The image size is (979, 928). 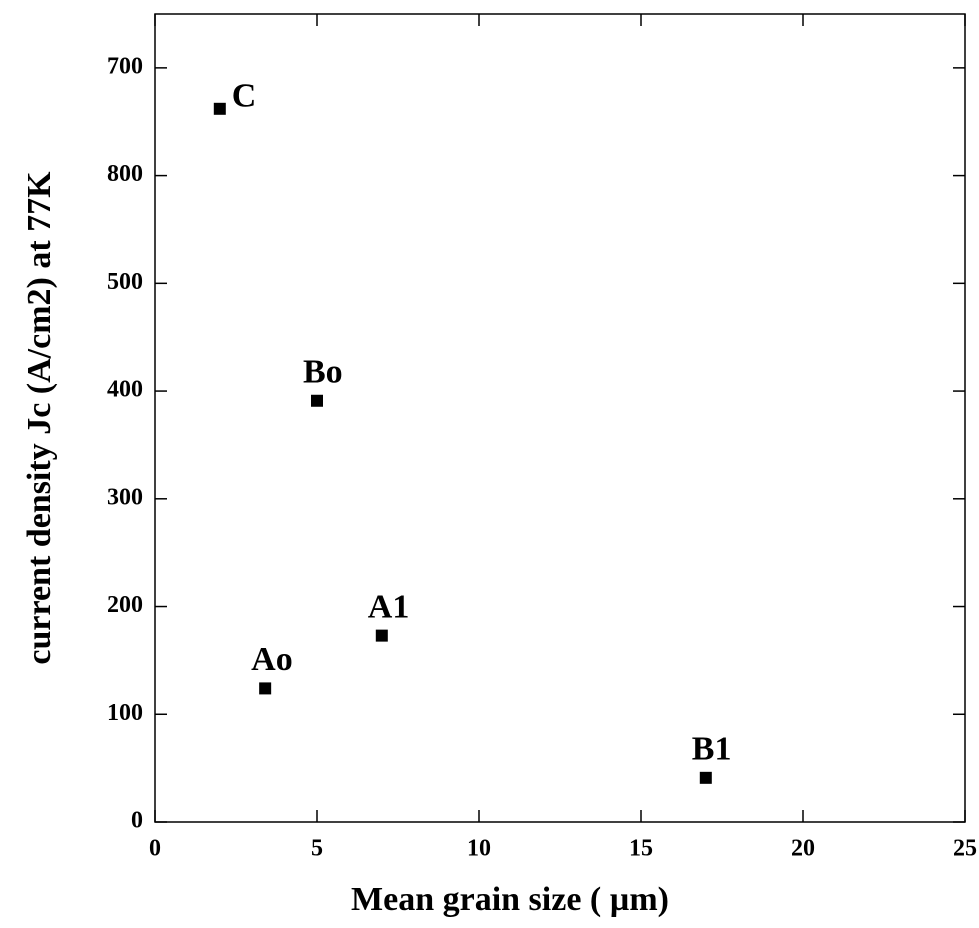 I want to click on y-axis-label: current density Jc (A/cm2) at 77K, so click(x=39, y=418).